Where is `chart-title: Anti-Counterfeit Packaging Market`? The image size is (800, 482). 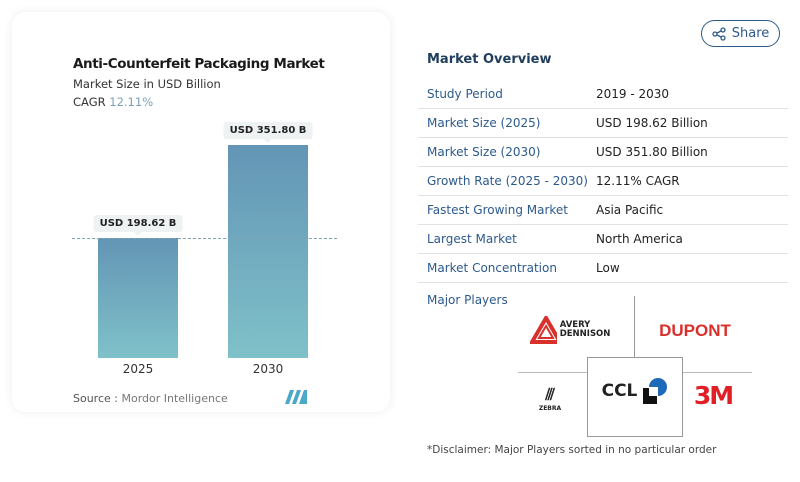 chart-title: Anti-Counterfeit Packaging Market is located at coordinates (199, 64).